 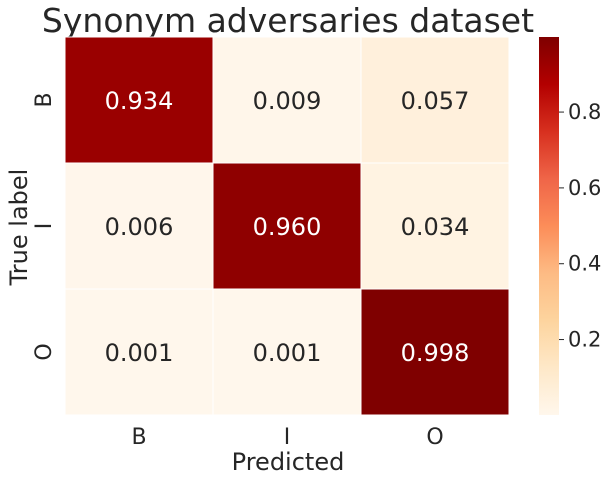 I want to click on y-tick-label: I, so click(x=44, y=226).